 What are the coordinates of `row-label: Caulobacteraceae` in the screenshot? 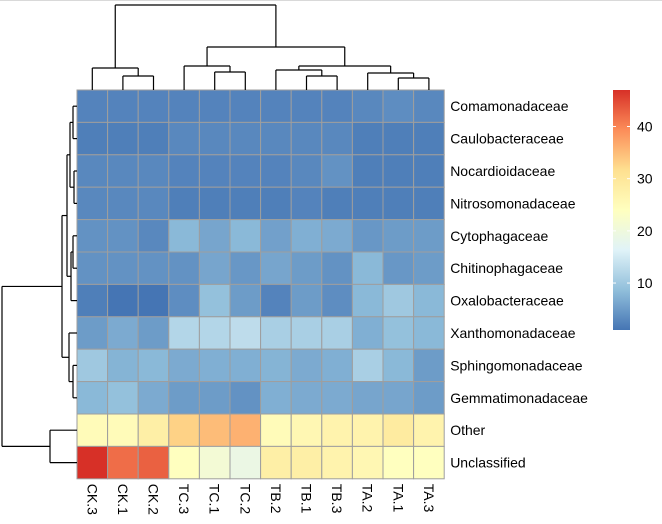 It's located at (507, 139).